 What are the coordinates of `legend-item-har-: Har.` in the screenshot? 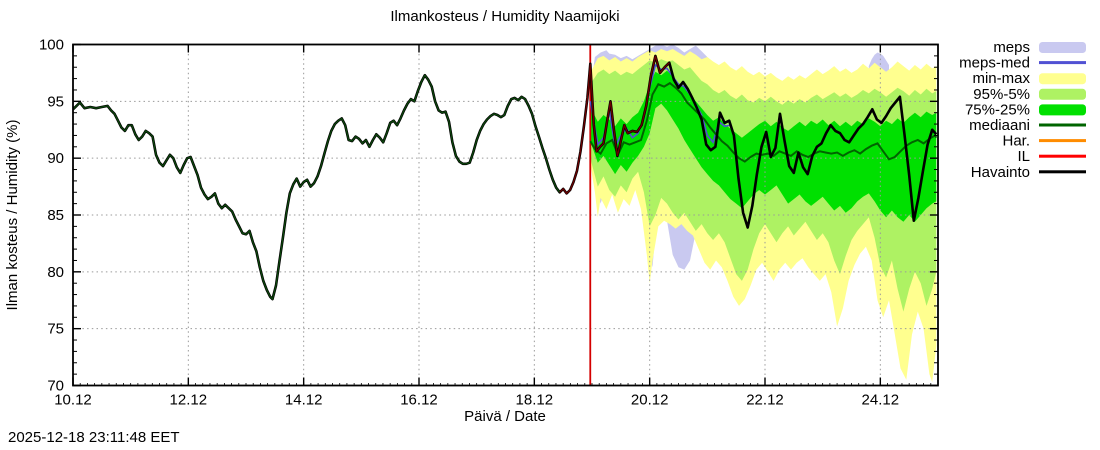 It's located at (1044, 141).